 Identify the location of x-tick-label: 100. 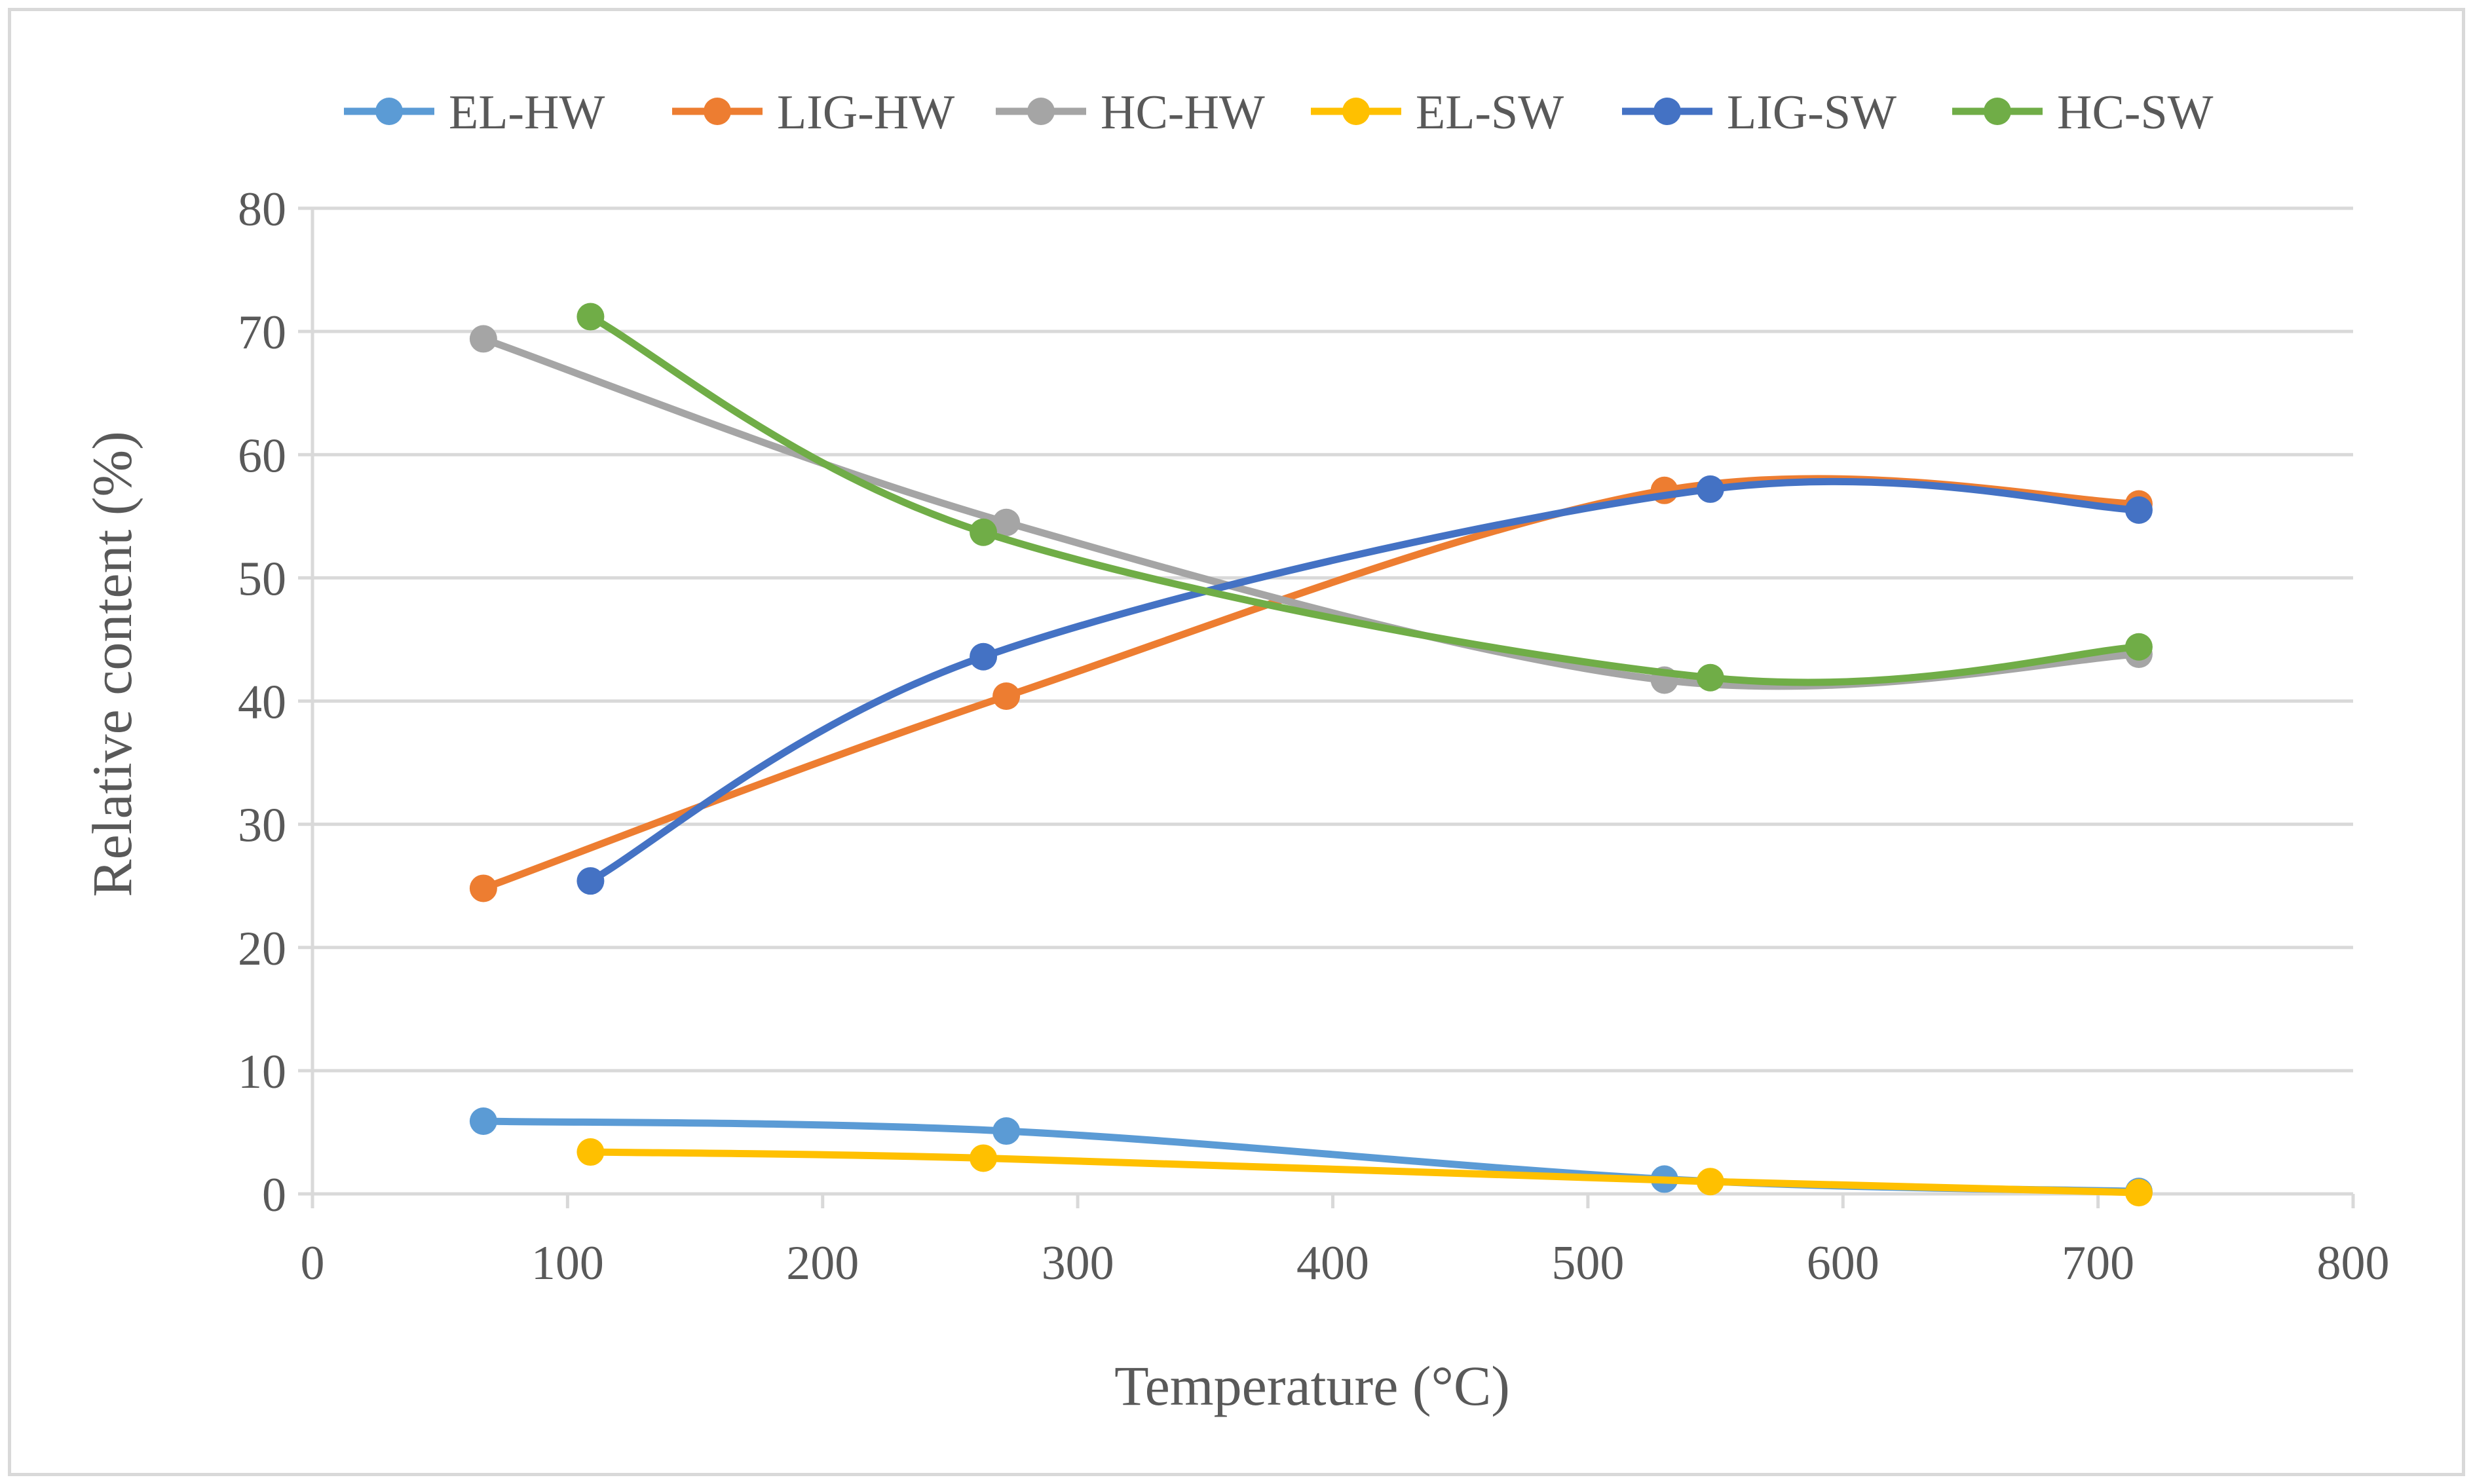
(567, 1263).